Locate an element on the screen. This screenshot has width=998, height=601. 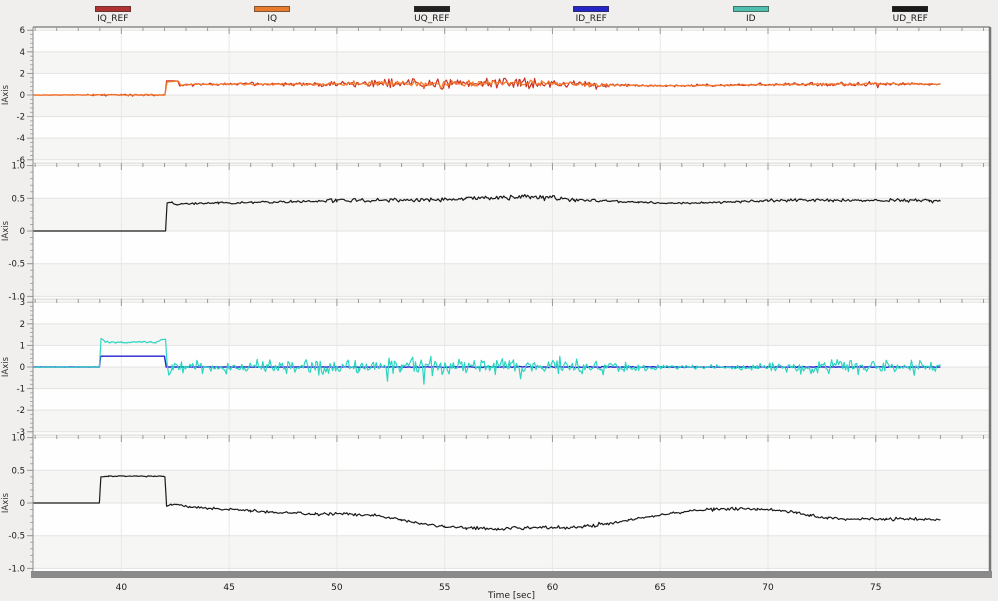
legend-item-label: UQ_REF is located at coordinates (432, 19).